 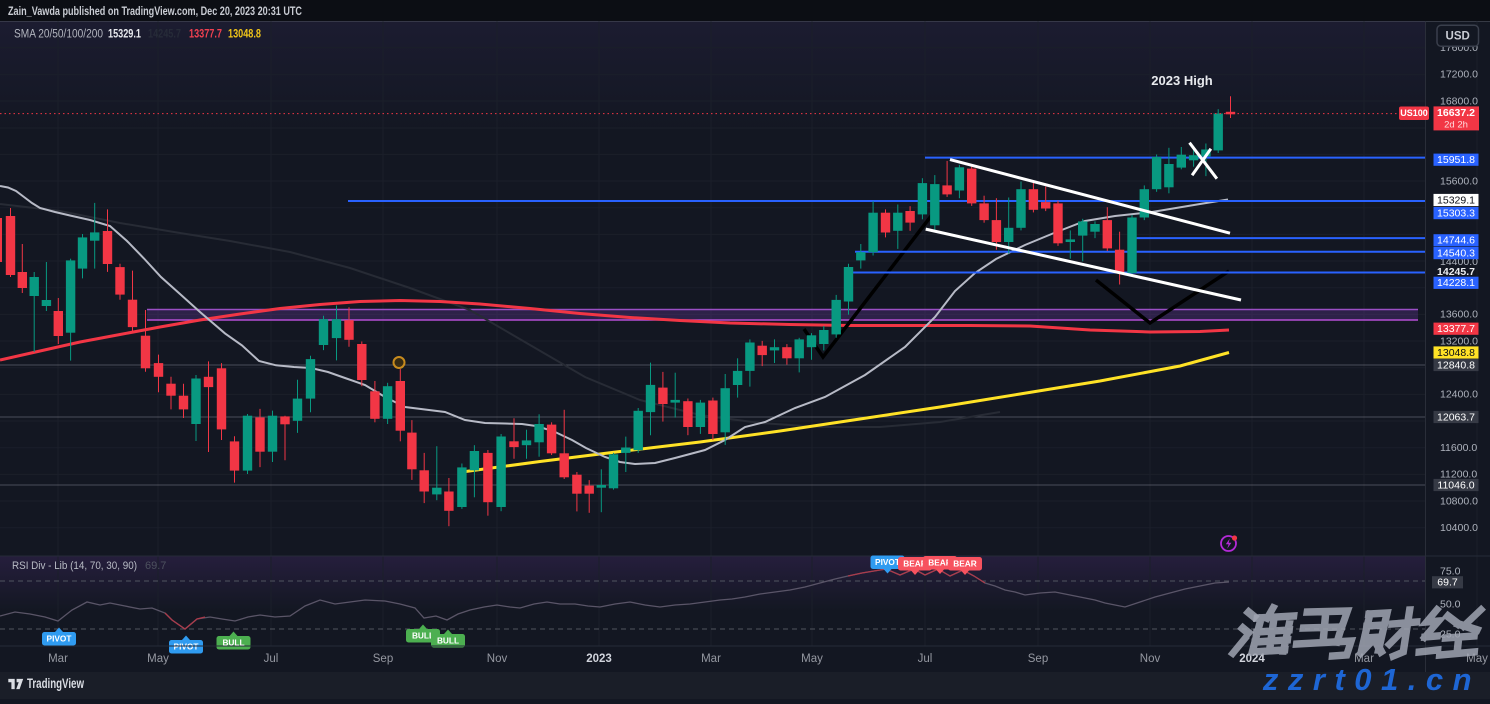 I want to click on svg-text: zzrt01.cn, so click(x=1371, y=679).